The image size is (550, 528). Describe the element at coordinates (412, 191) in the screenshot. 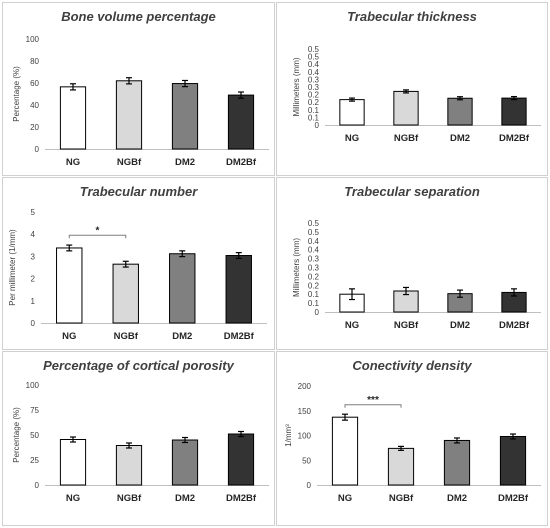

I see `chart-title: Trabecular separation` at that location.